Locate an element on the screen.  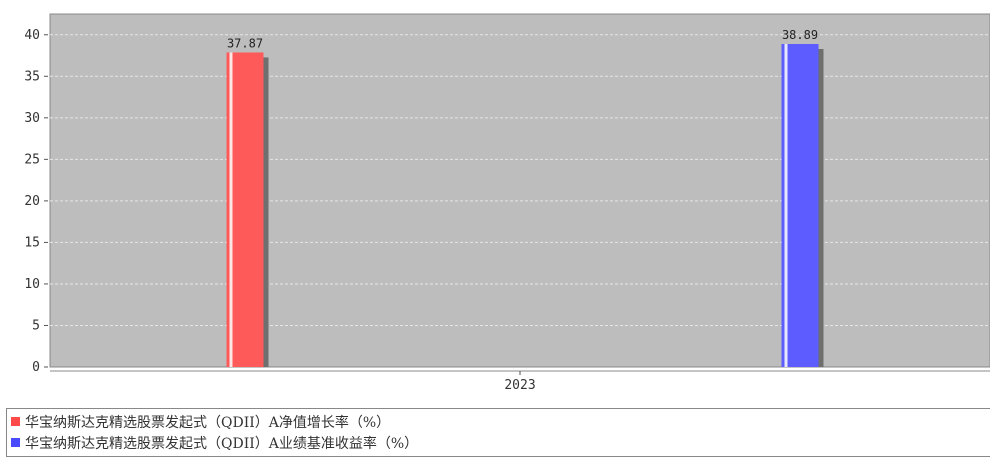
x-tick-label: 2023 is located at coordinates (519, 385).